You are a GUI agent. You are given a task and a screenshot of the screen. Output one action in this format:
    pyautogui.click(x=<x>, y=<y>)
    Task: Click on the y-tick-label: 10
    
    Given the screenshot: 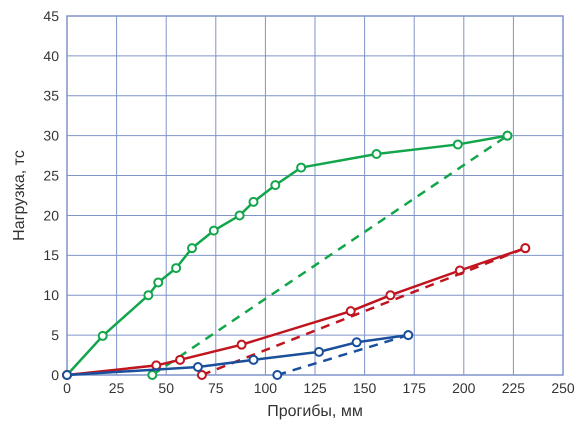 What is the action you would take?
    pyautogui.click(x=51, y=295)
    